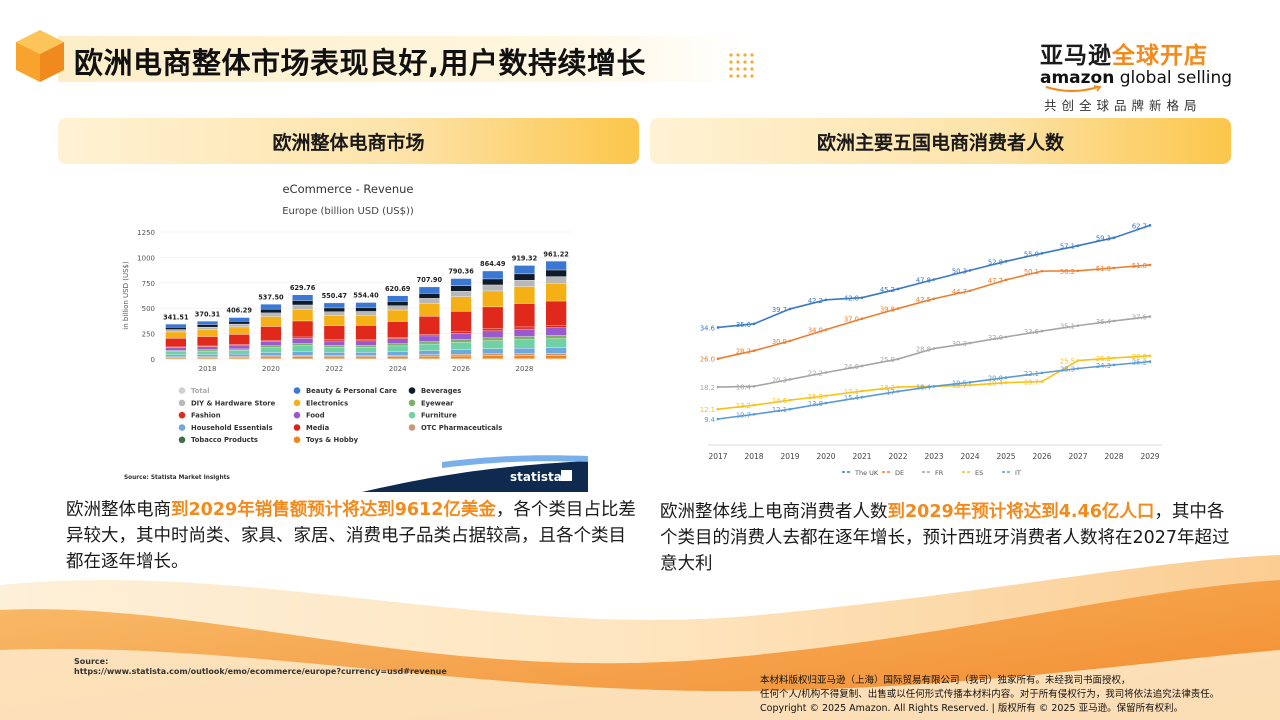 Image resolution: width=1280 pixels, height=720 pixels. Describe the element at coordinates (995, 281) in the screenshot. I see `data-label: 47.7` at that location.